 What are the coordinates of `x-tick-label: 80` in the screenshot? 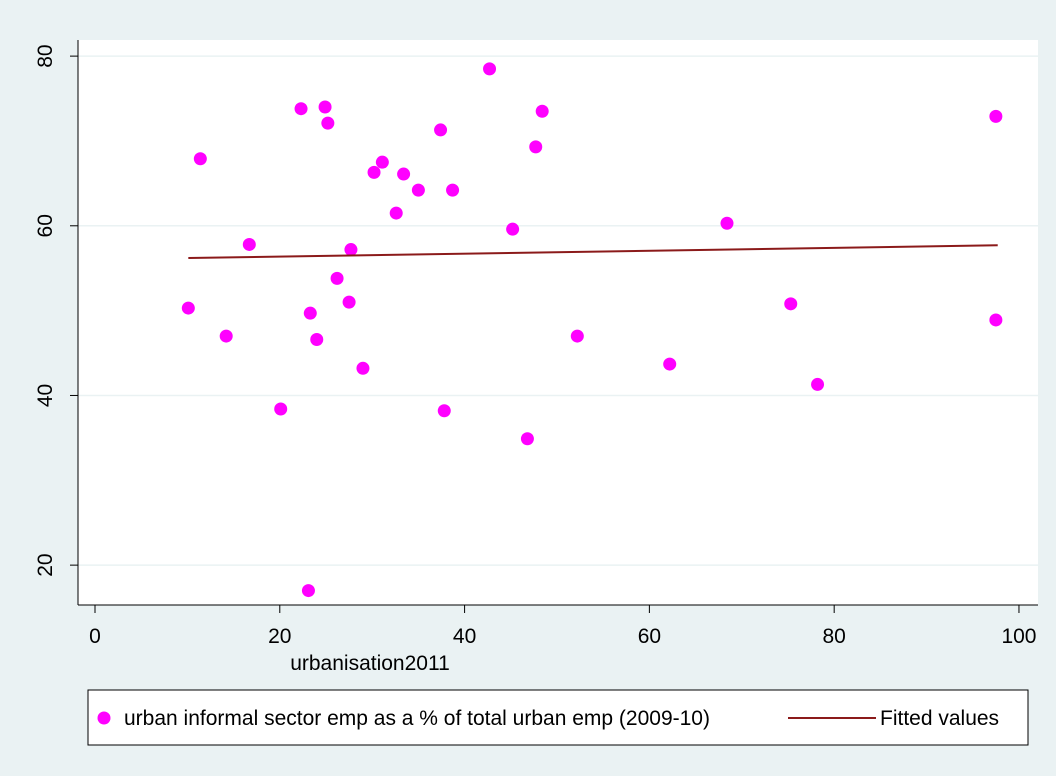 It's located at (833, 636).